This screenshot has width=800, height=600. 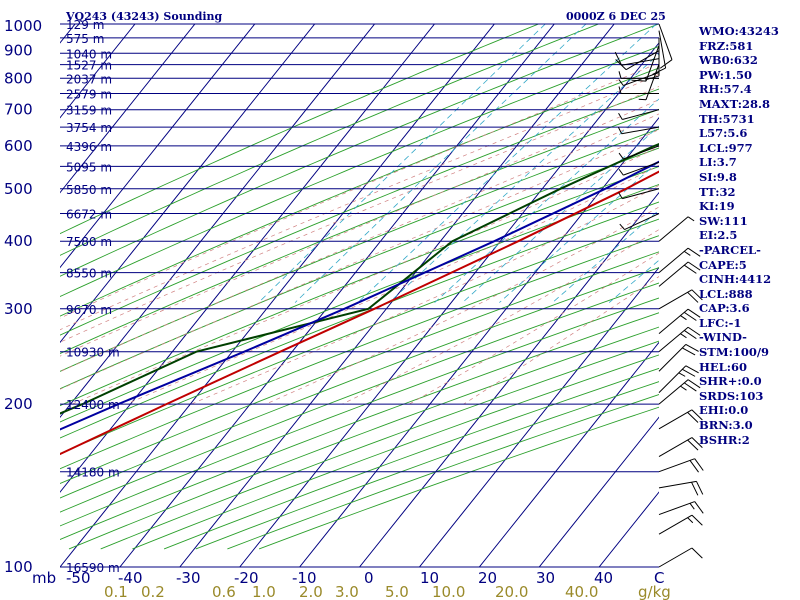 What do you see at coordinates (93, 353) in the screenshot?
I see `height-label: 10930 m` at bounding box center [93, 353].